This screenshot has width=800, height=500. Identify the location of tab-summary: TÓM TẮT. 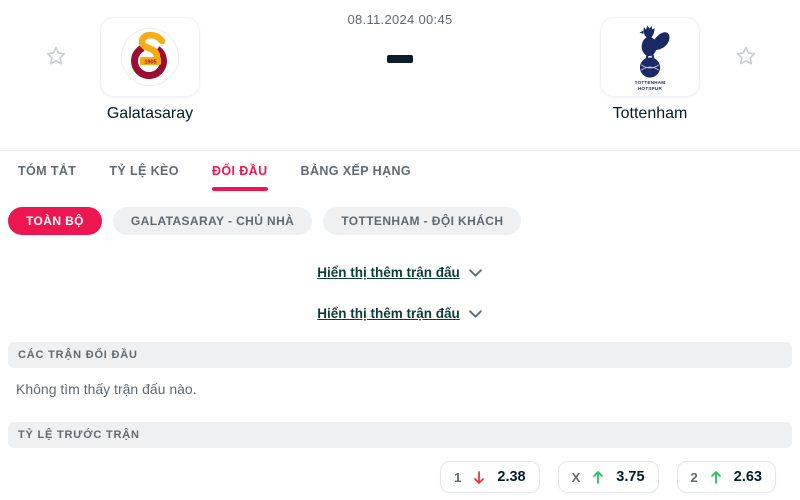
(47, 171).